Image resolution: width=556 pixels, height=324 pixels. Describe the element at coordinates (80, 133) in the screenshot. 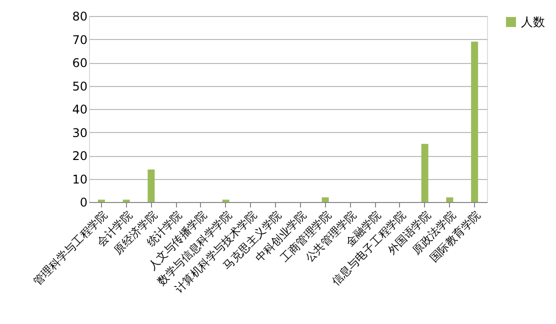

I see `y-tick-label: 30` at that location.